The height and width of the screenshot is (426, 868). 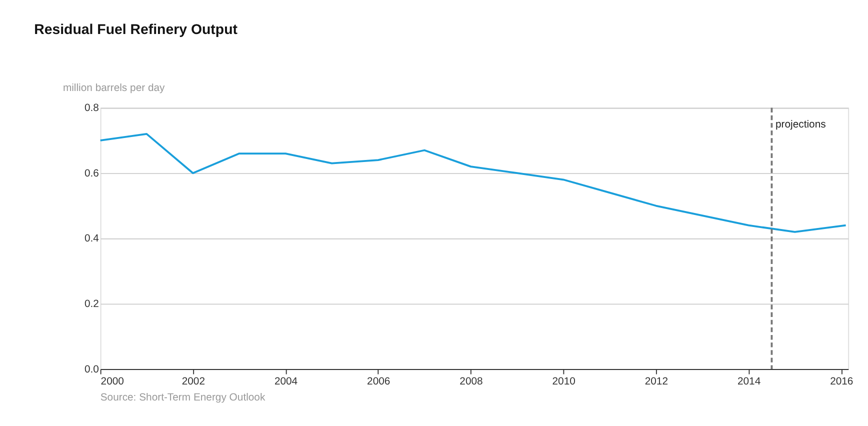 I want to click on ref-line-label: projections, so click(x=801, y=125).